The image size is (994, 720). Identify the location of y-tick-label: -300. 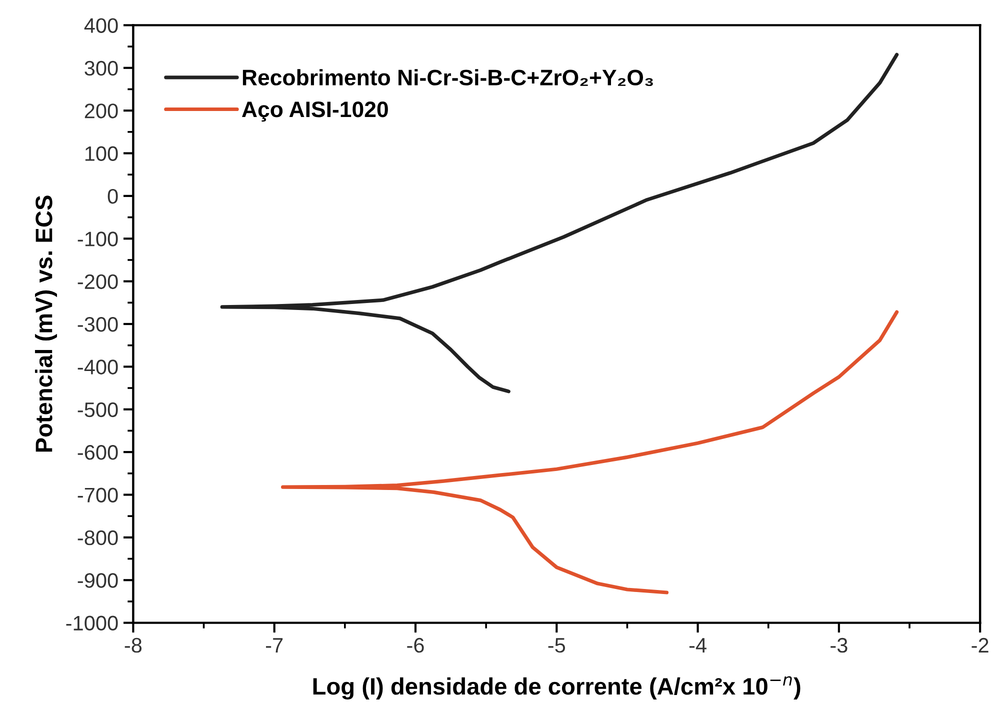
(98, 324).